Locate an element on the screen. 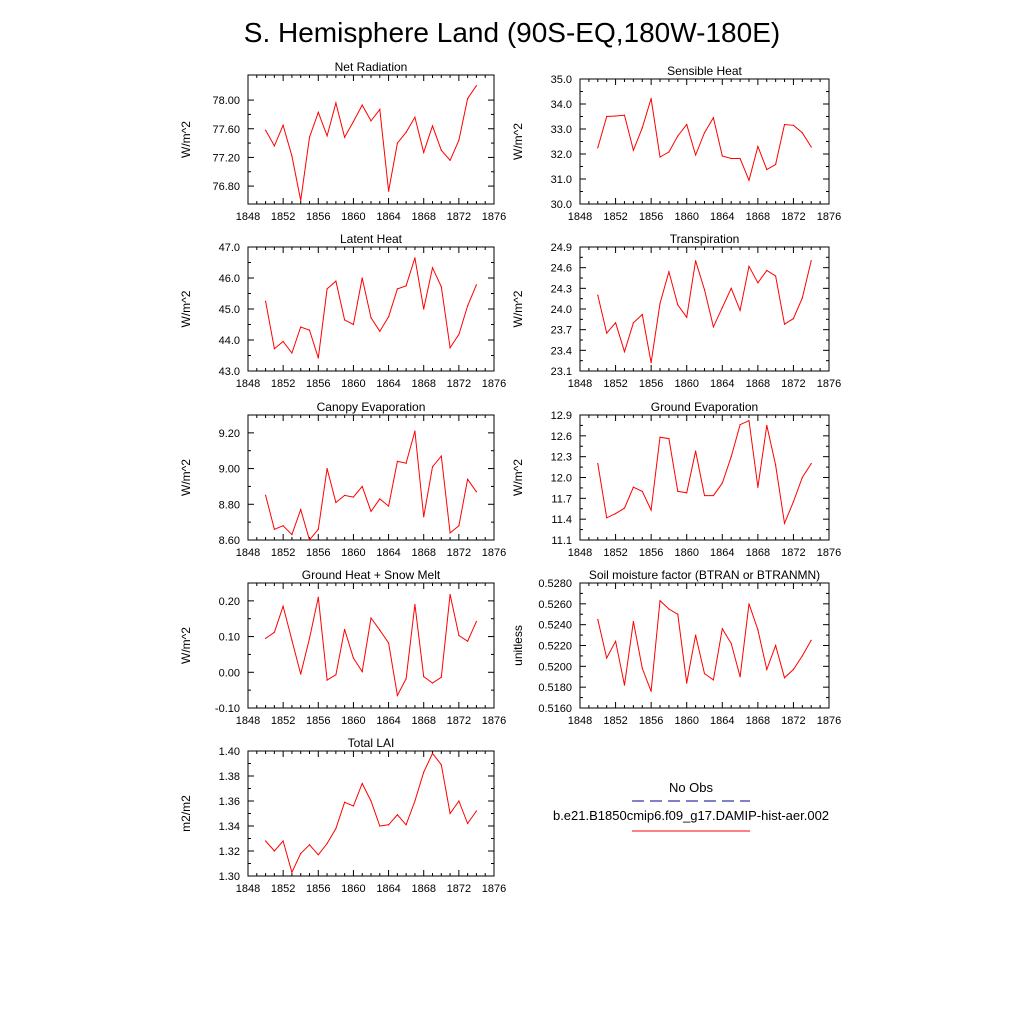 The height and width of the screenshot is (1024, 1024). chart-title: Sensible Heat is located at coordinates (704, 71).